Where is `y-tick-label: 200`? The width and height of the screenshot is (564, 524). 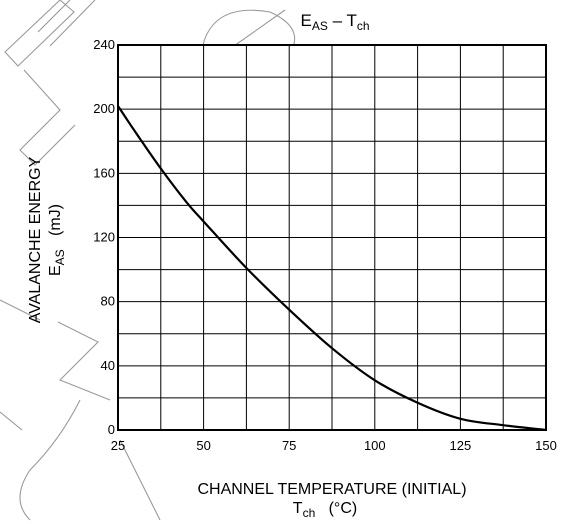
y-tick-label: 200 is located at coordinates (104, 108).